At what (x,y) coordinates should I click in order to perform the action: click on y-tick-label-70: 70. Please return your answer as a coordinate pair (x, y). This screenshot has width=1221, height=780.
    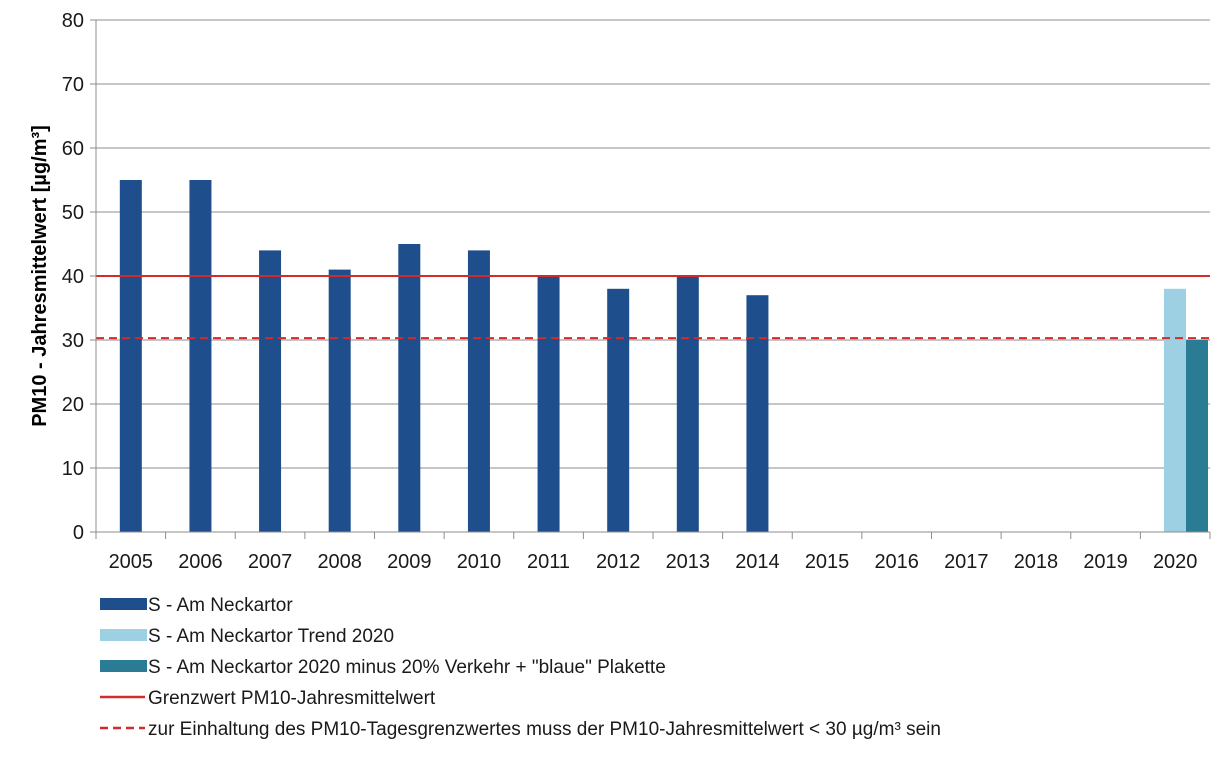
    Looking at the image, I should click on (73, 85).